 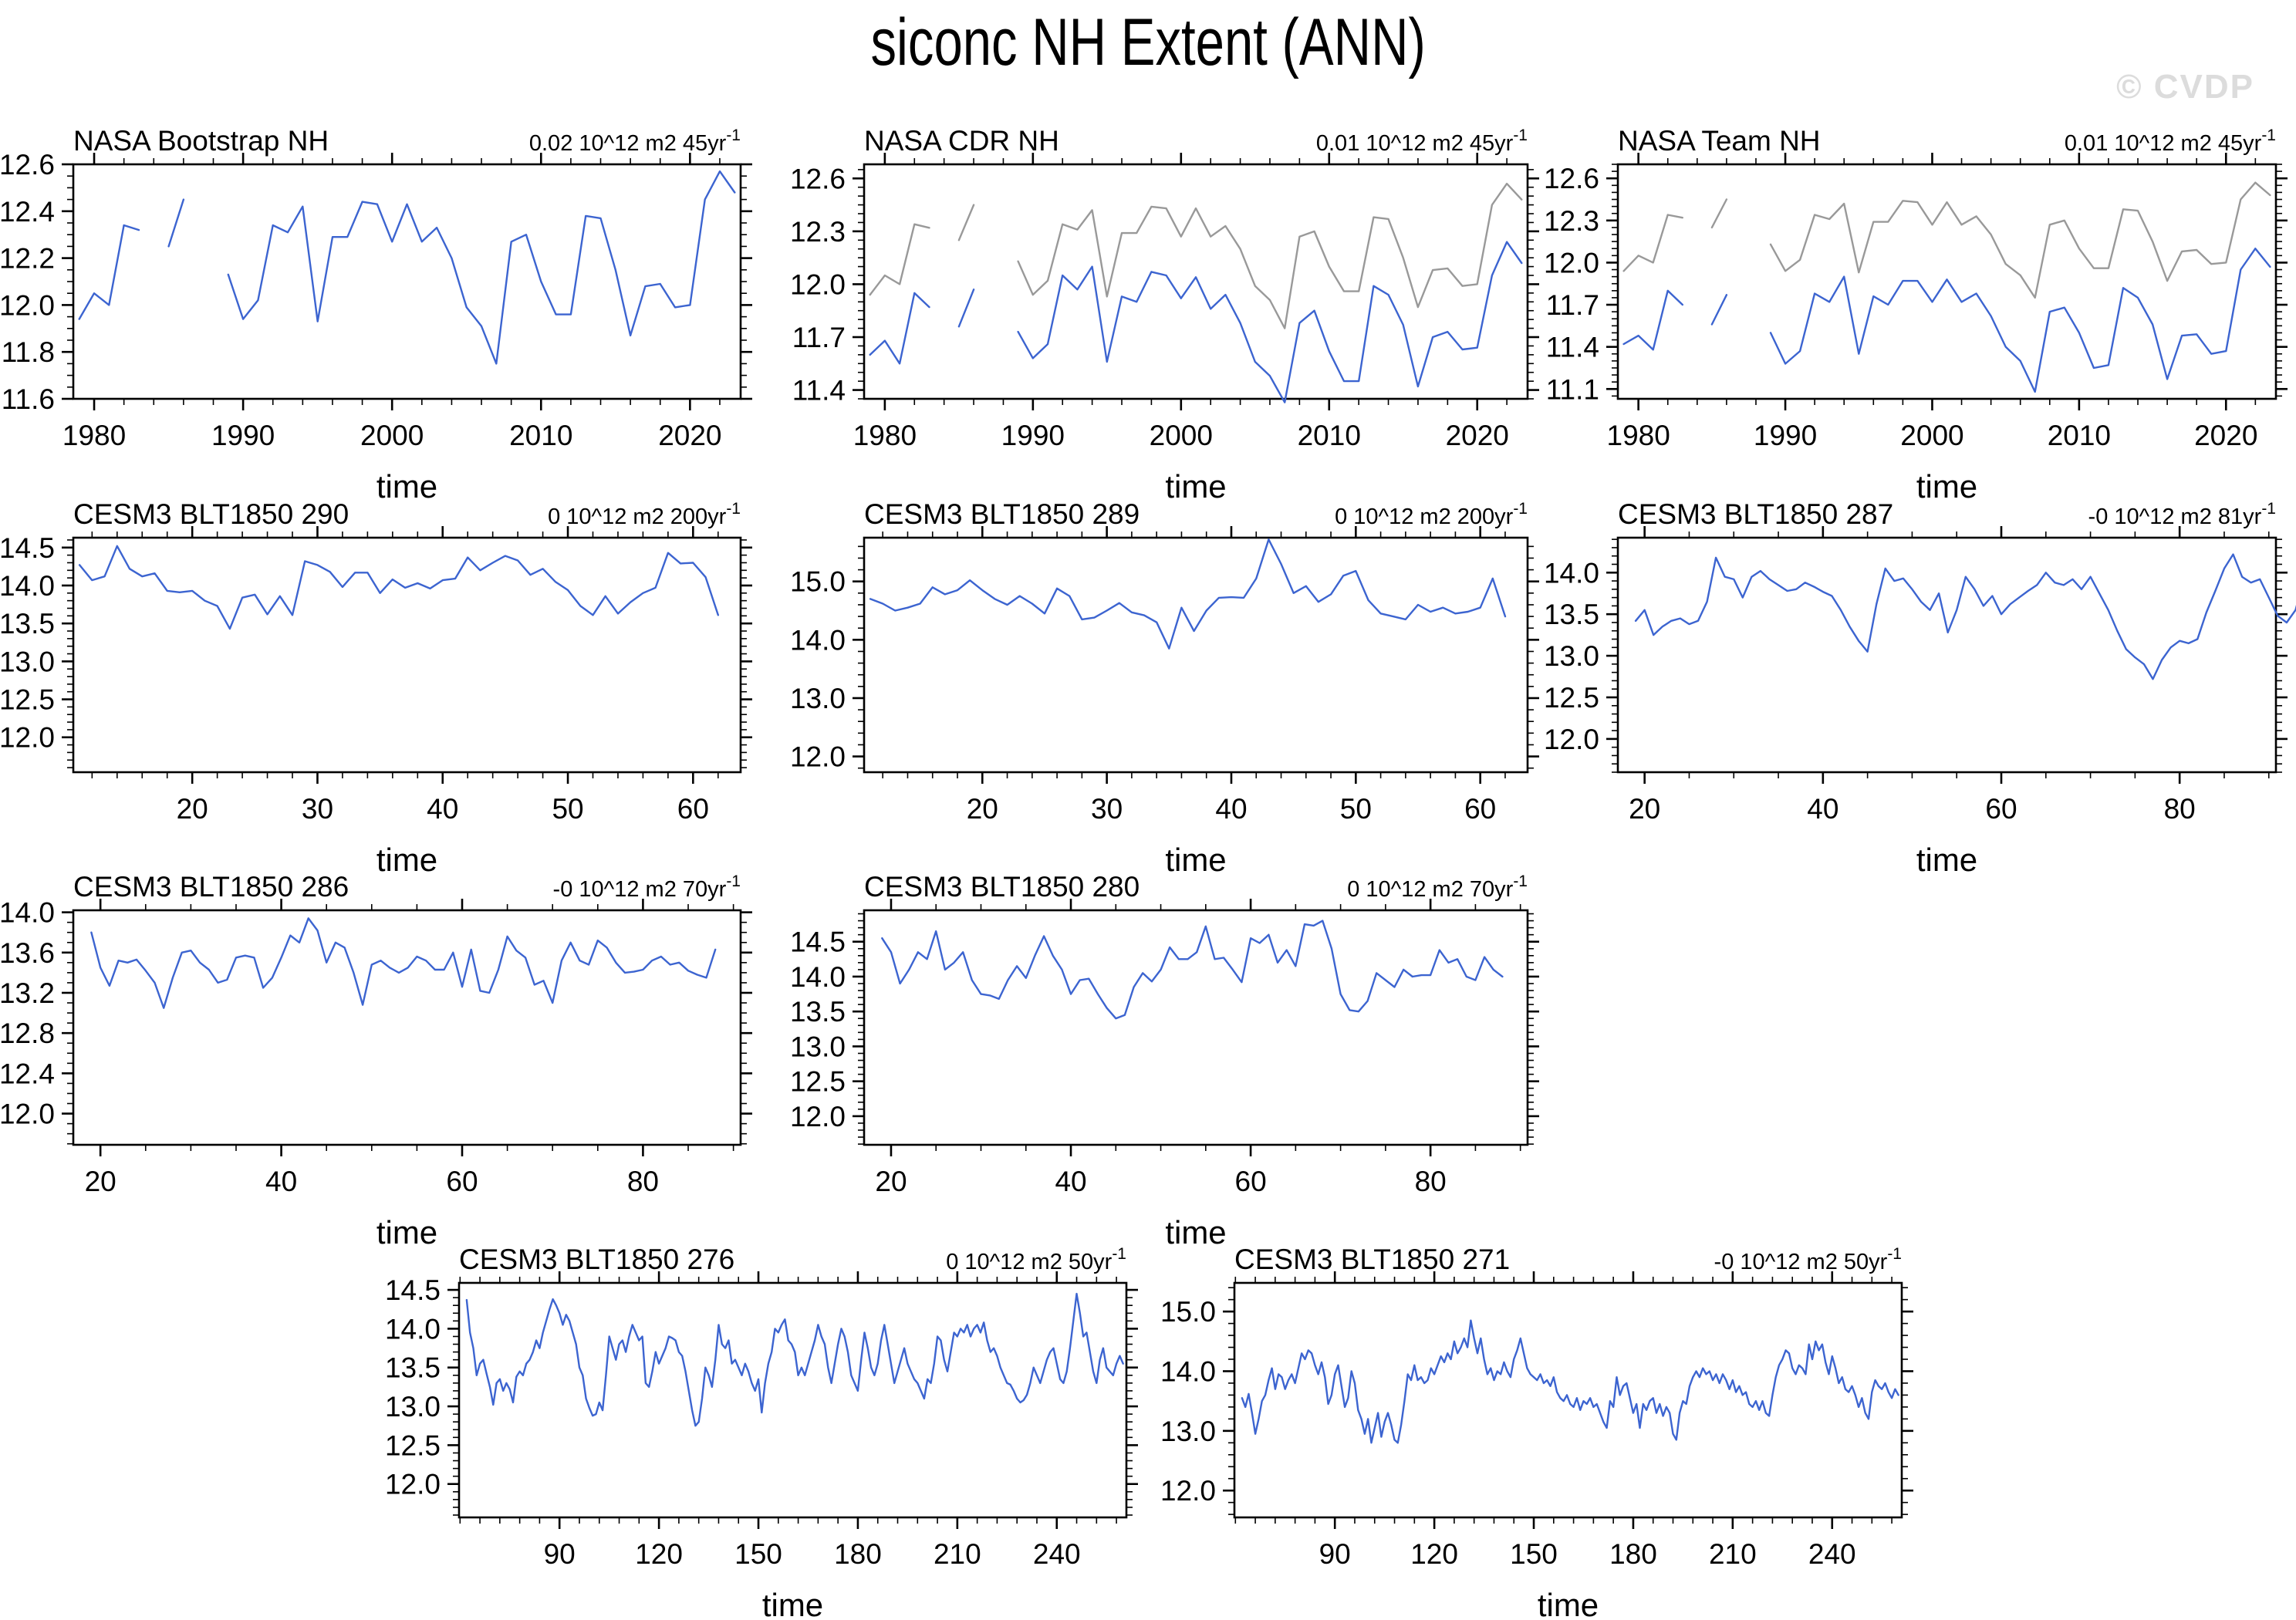 What do you see at coordinates (27, 913) in the screenshot?
I see `y-tick-label: 14.0` at bounding box center [27, 913].